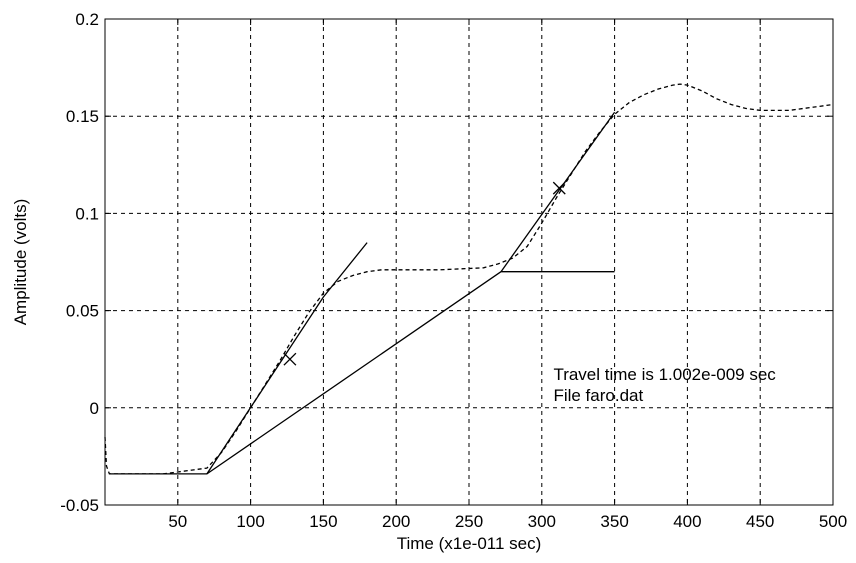  Describe the element at coordinates (396, 521) in the screenshot. I see `x-tick-label: 200` at that location.